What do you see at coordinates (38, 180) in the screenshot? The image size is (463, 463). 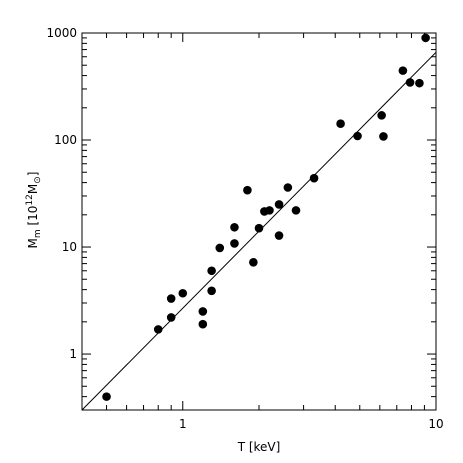 I see `y-axis-label-unit-sym: ⊙` at bounding box center [38, 180].